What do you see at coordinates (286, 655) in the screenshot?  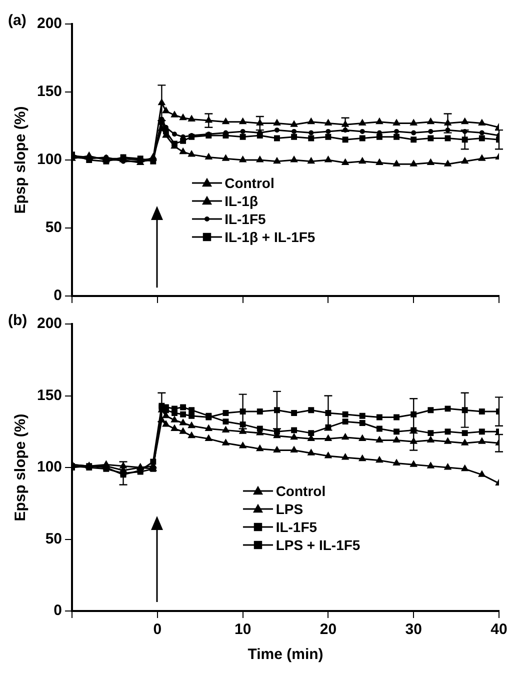 I see `x-axis-title: Time (min)` at bounding box center [286, 655].